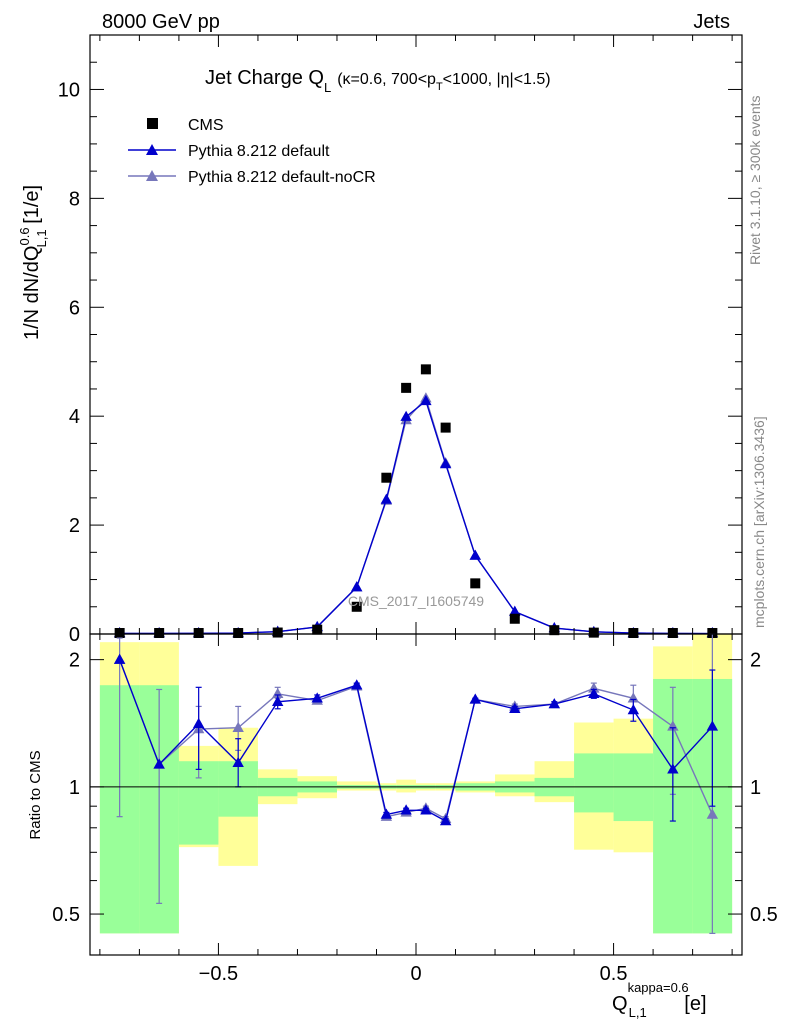 The width and height of the screenshot is (786, 1024). I want to click on legend-default-label: Pythia 8.212 default, so click(259, 151).